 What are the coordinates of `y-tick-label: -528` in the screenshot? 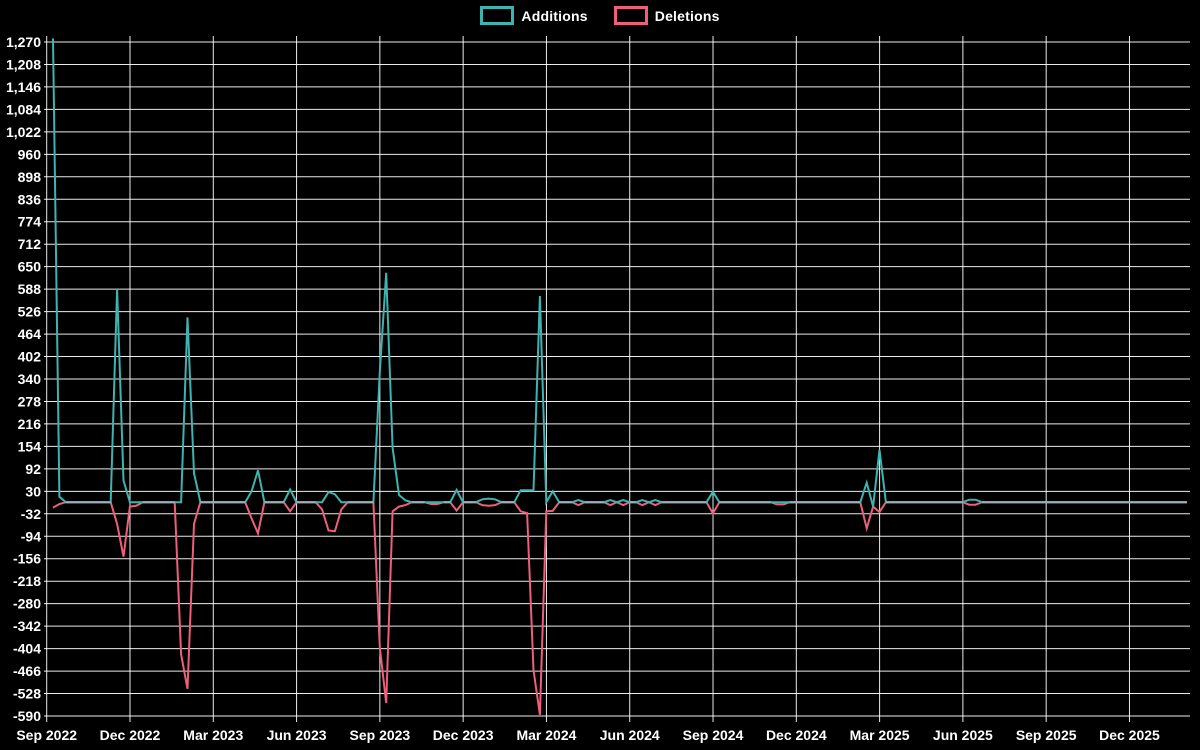 It's located at (27, 694).